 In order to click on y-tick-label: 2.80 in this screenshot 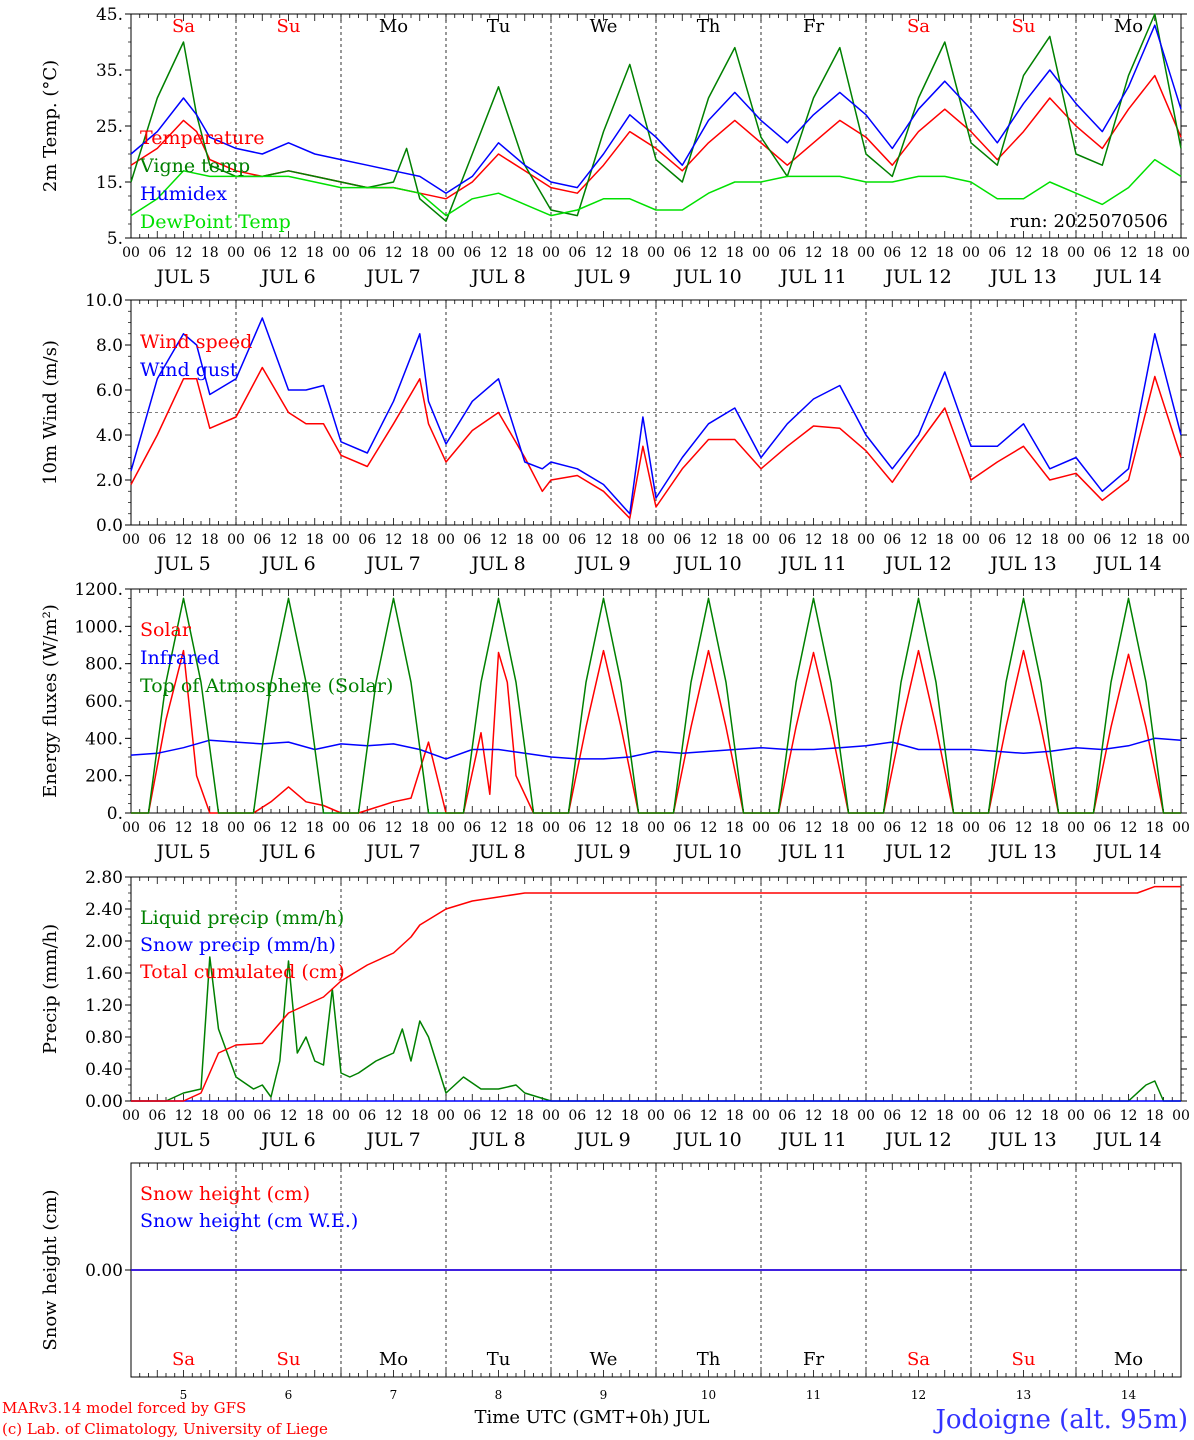, I will do `click(104, 878)`.